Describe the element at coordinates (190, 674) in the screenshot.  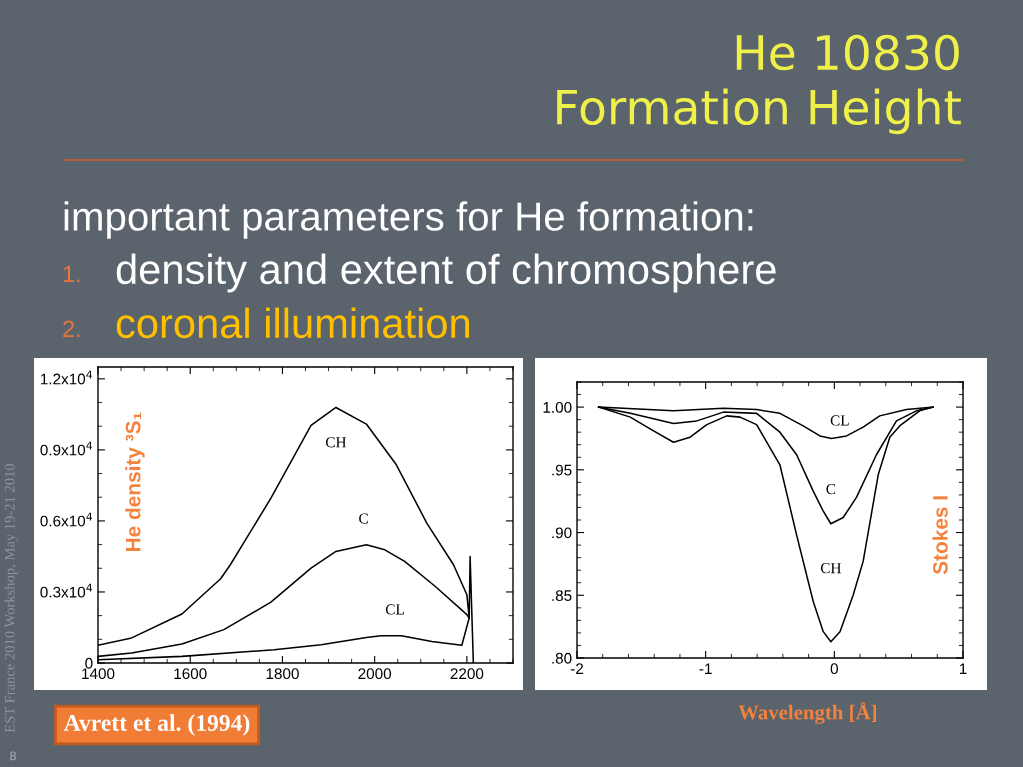
I see `x-tick-label: 1600` at that location.